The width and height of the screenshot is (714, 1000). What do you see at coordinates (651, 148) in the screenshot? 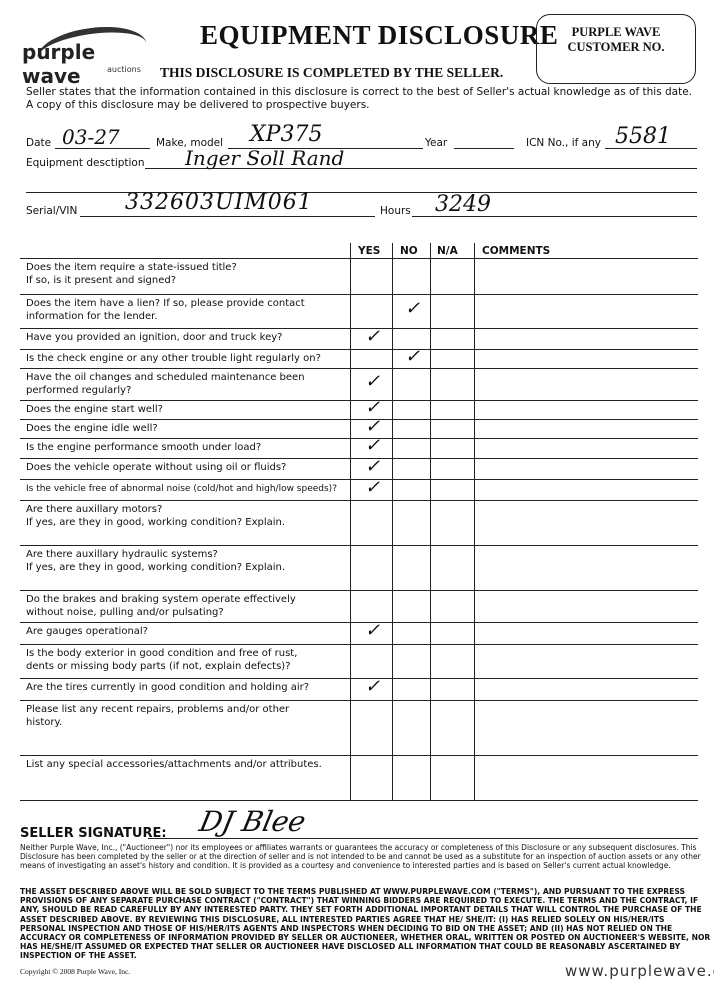
I see `icn-line` at bounding box center [651, 148].